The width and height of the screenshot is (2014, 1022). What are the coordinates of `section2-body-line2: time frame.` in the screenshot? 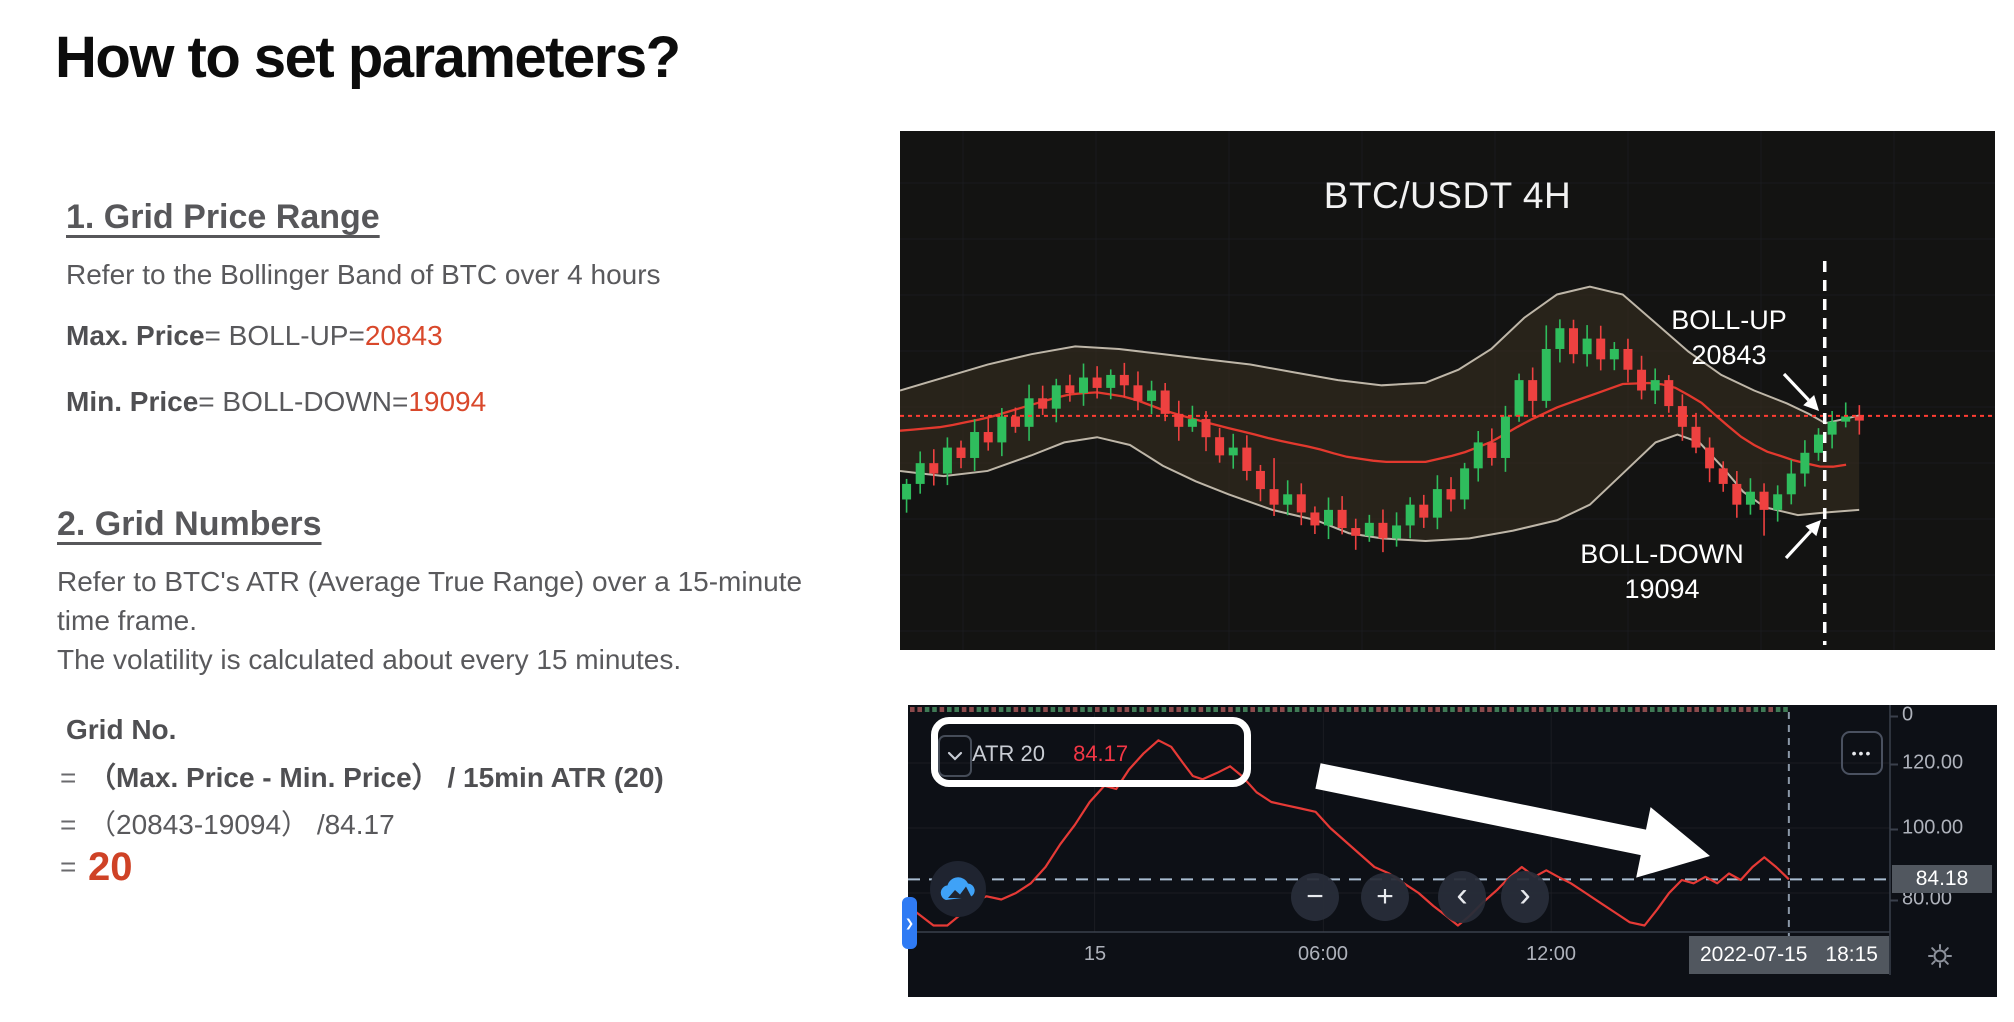 It's located at (127, 620).